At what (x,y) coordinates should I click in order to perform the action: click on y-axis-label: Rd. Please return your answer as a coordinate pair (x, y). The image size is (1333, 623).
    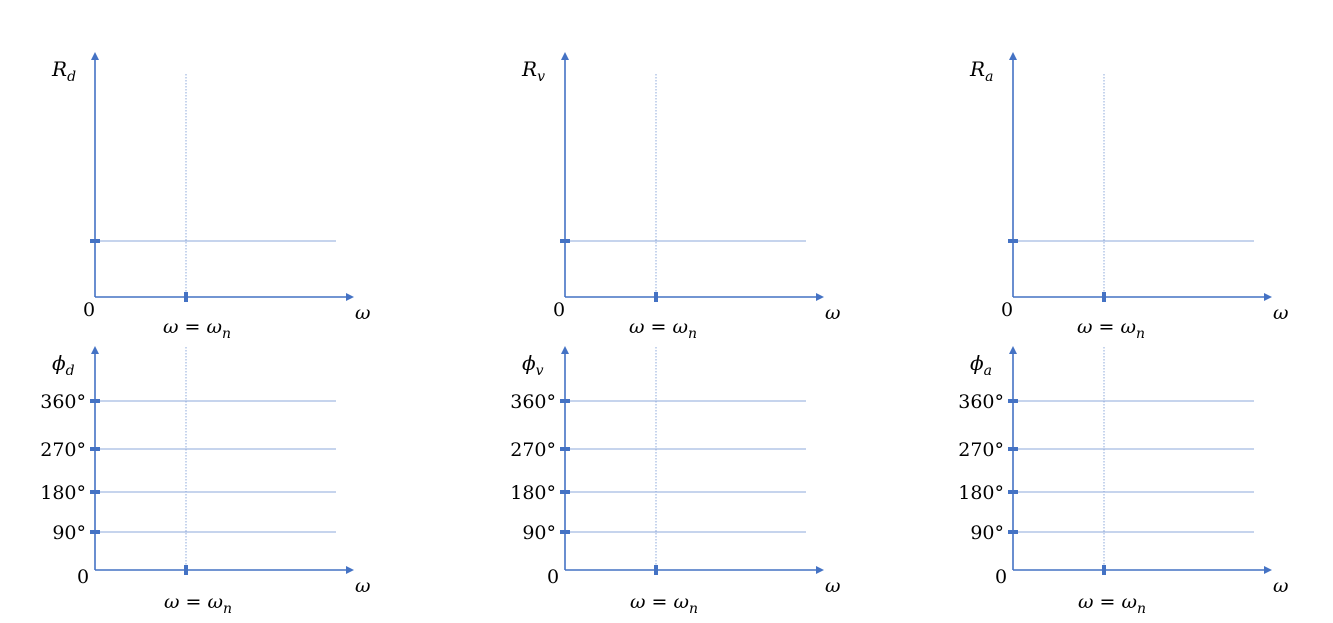
    Looking at the image, I should click on (63, 71).